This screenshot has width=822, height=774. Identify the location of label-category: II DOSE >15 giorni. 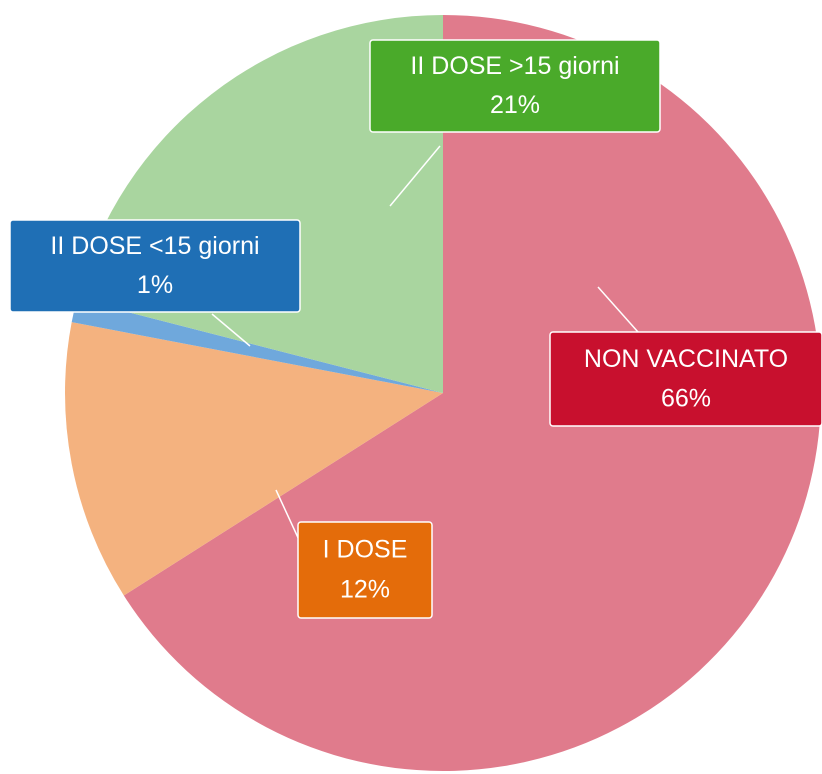
(514, 66).